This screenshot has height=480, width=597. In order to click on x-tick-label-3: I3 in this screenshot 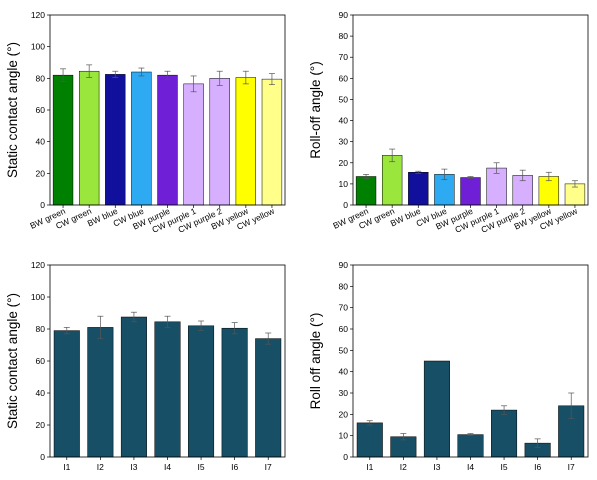, I will do `click(133, 467)`.